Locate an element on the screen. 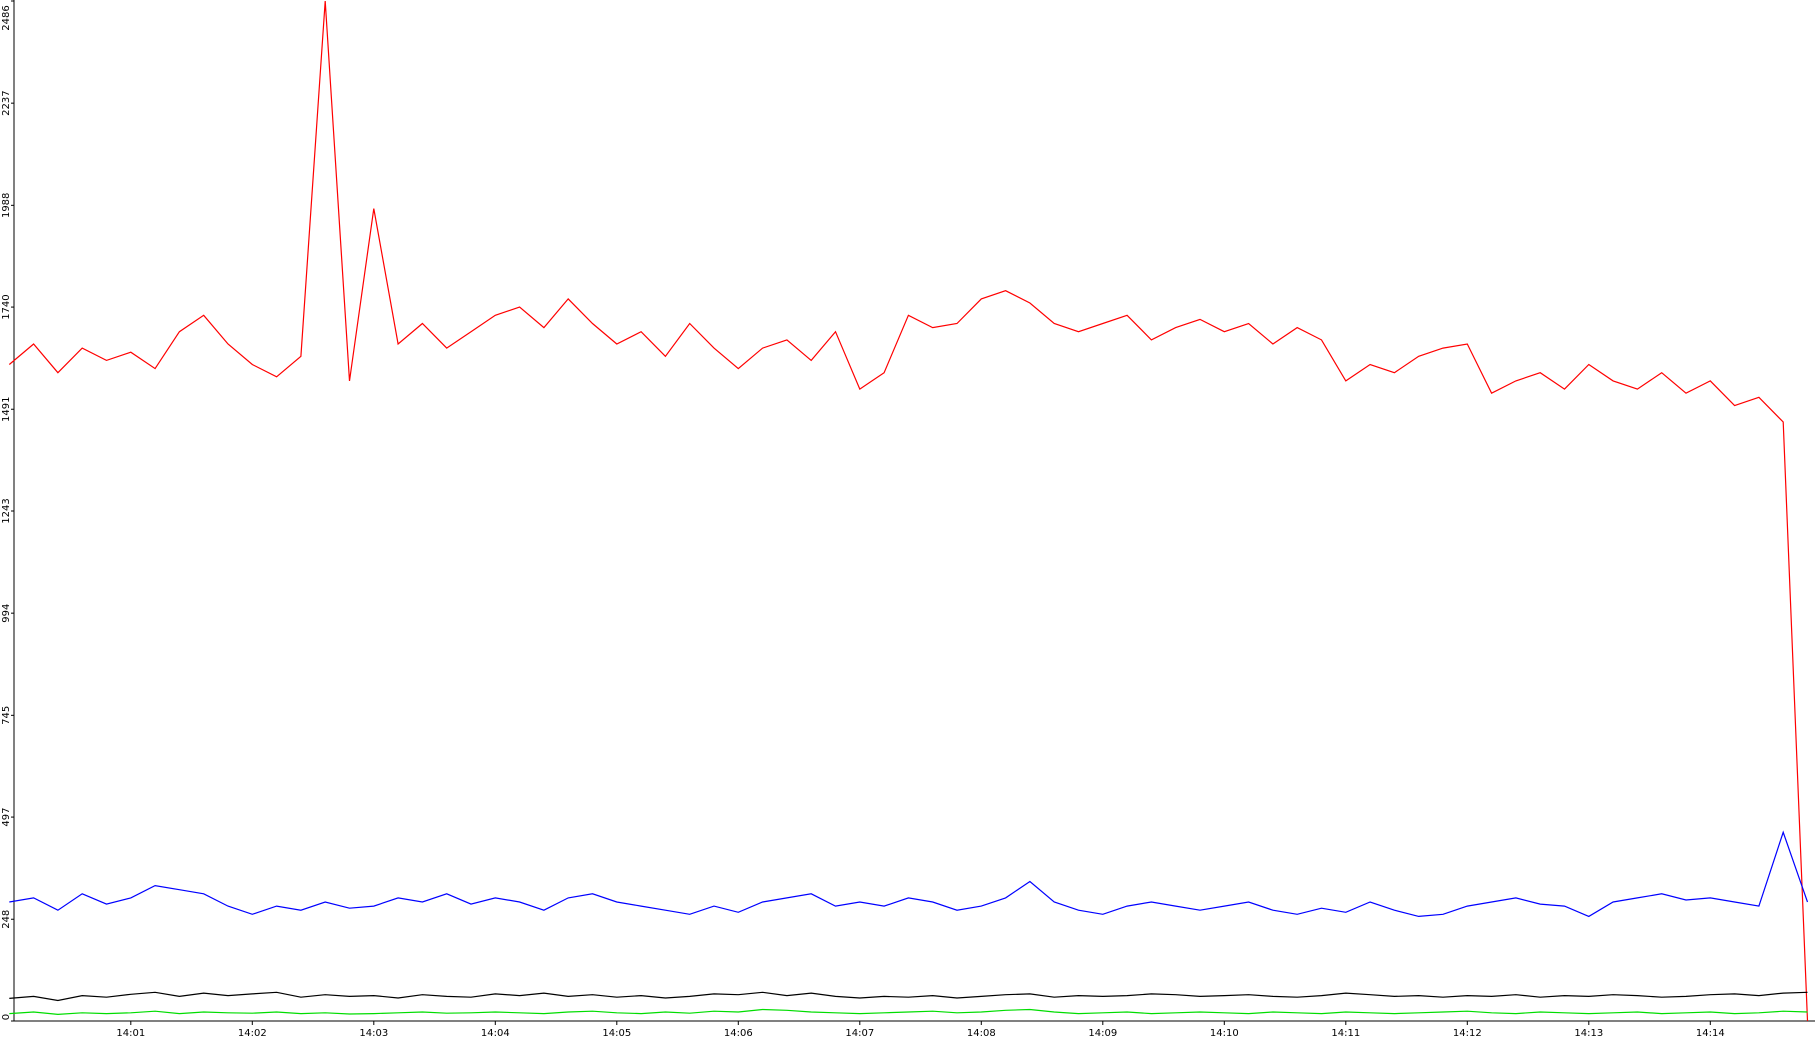  y-tick-label: 2486 is located at coordinates (6, 17).